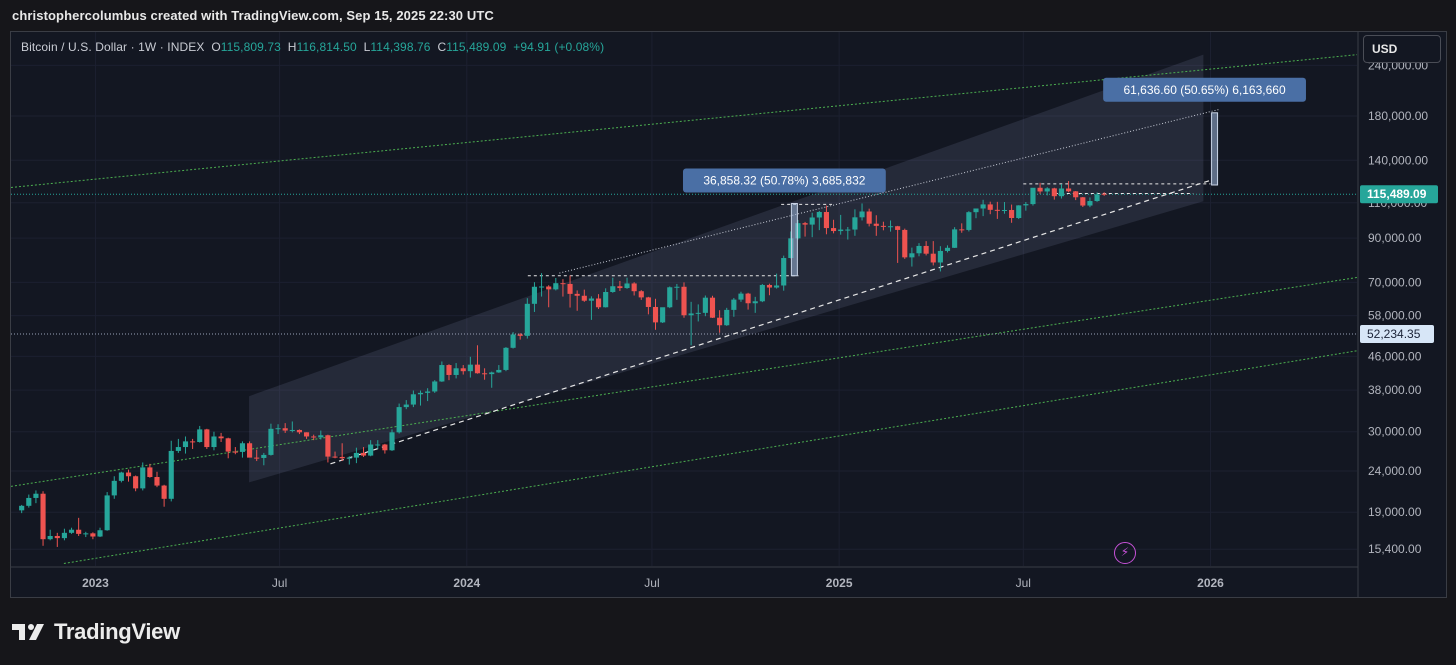 The image size is (1456, 665). Describe the element at coordinates (367, 47) in the screenshot. I see `low-label: L` at that location.